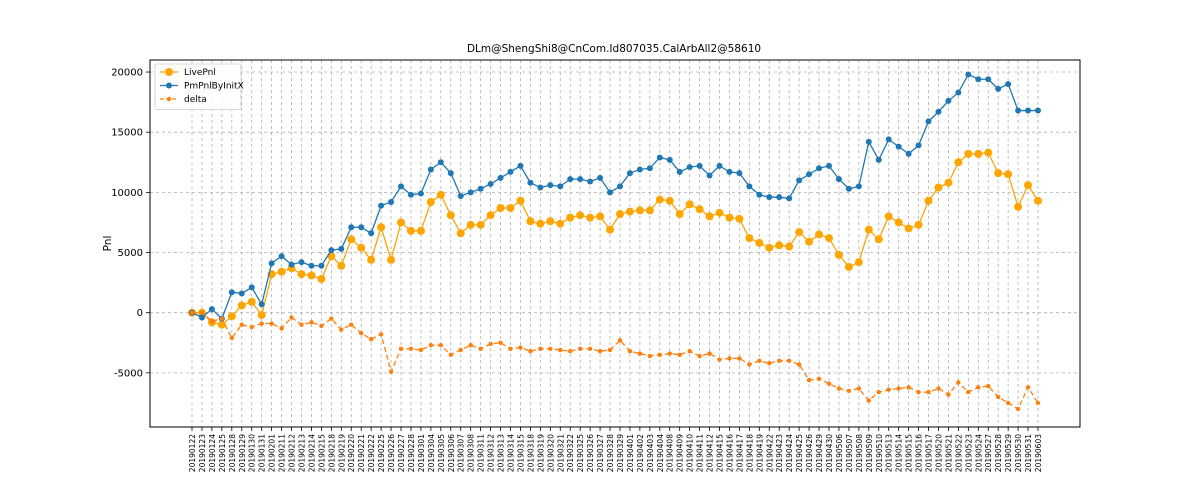 Image resolution: width=1200 pixels, height=480 pixels. Describe the element at coordinates (351, 453) in the screenshot. I see `x-tick-label: 20190220` at that location.